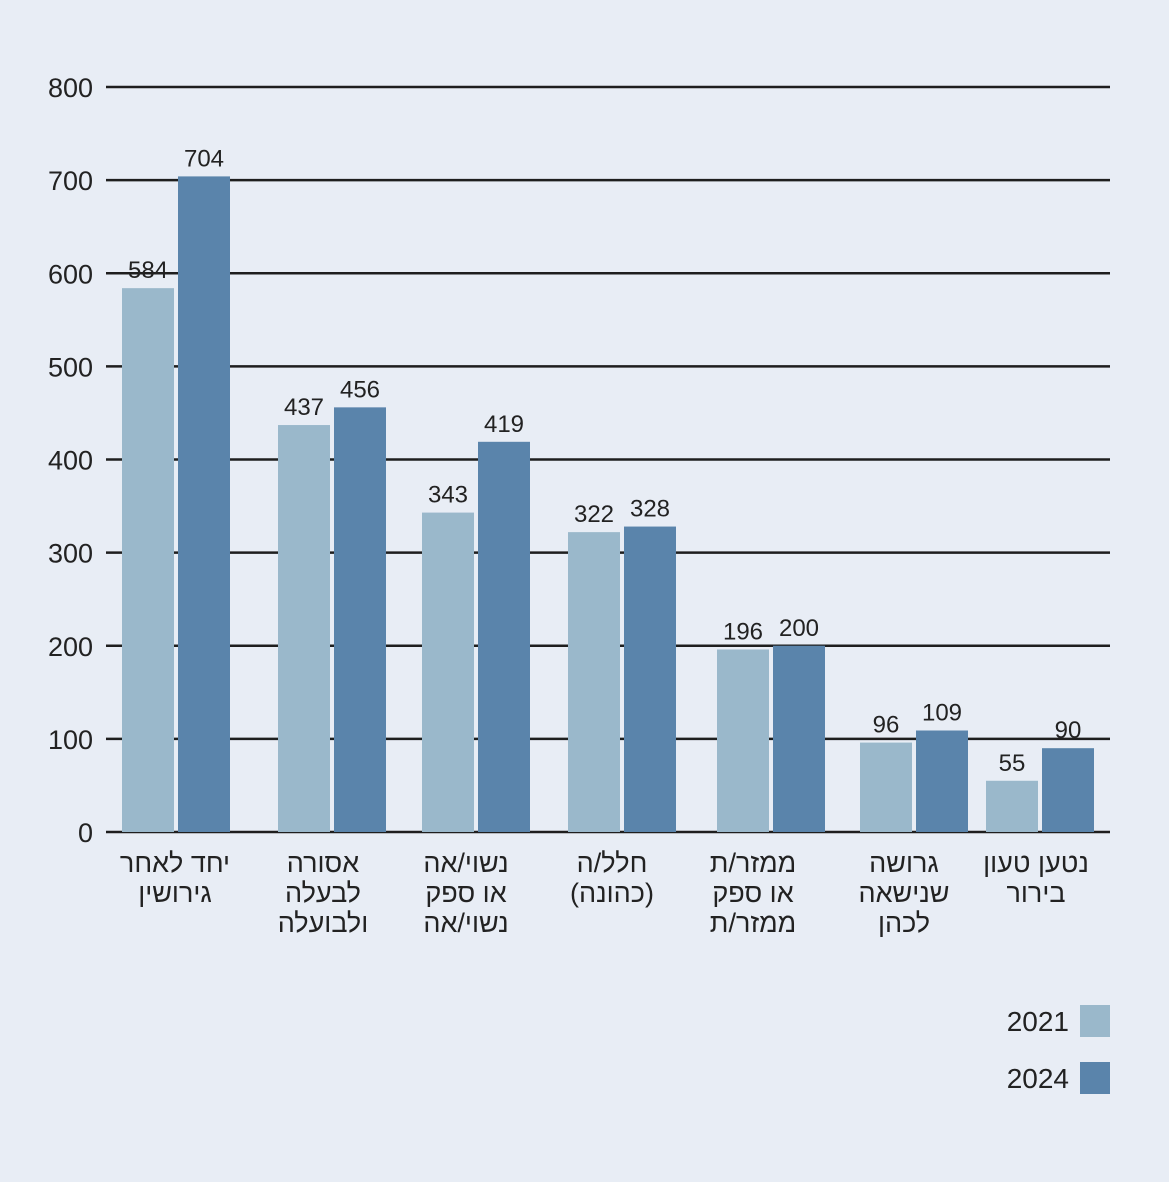  Describe the element at coordinates (85, 833) in the screenshot. I see `y-tick-label: 0` at that location.